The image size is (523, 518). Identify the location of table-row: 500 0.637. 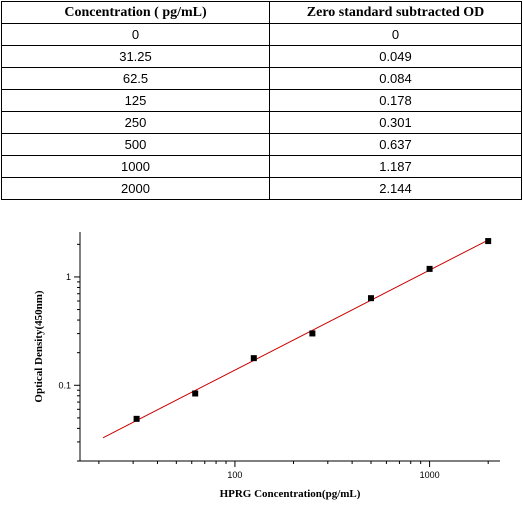
(261, 144).